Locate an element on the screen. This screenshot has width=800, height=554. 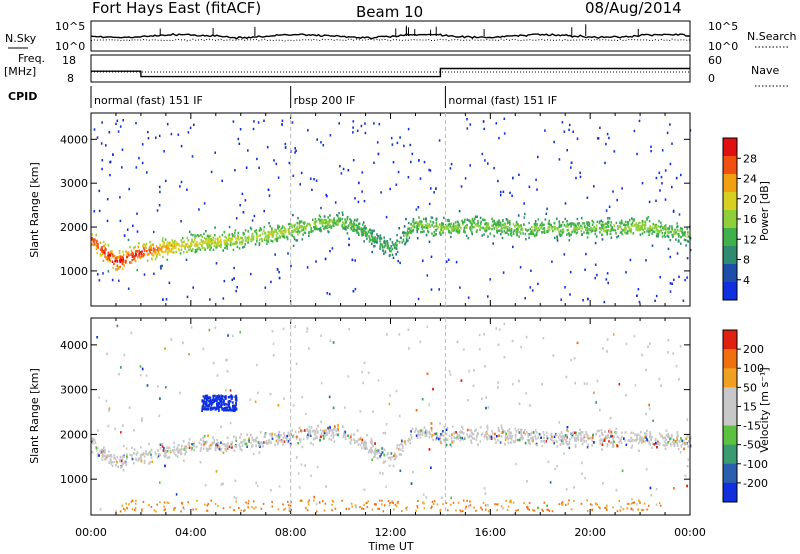
range-tick-label: 1000 is located at coordinates (74, 271).